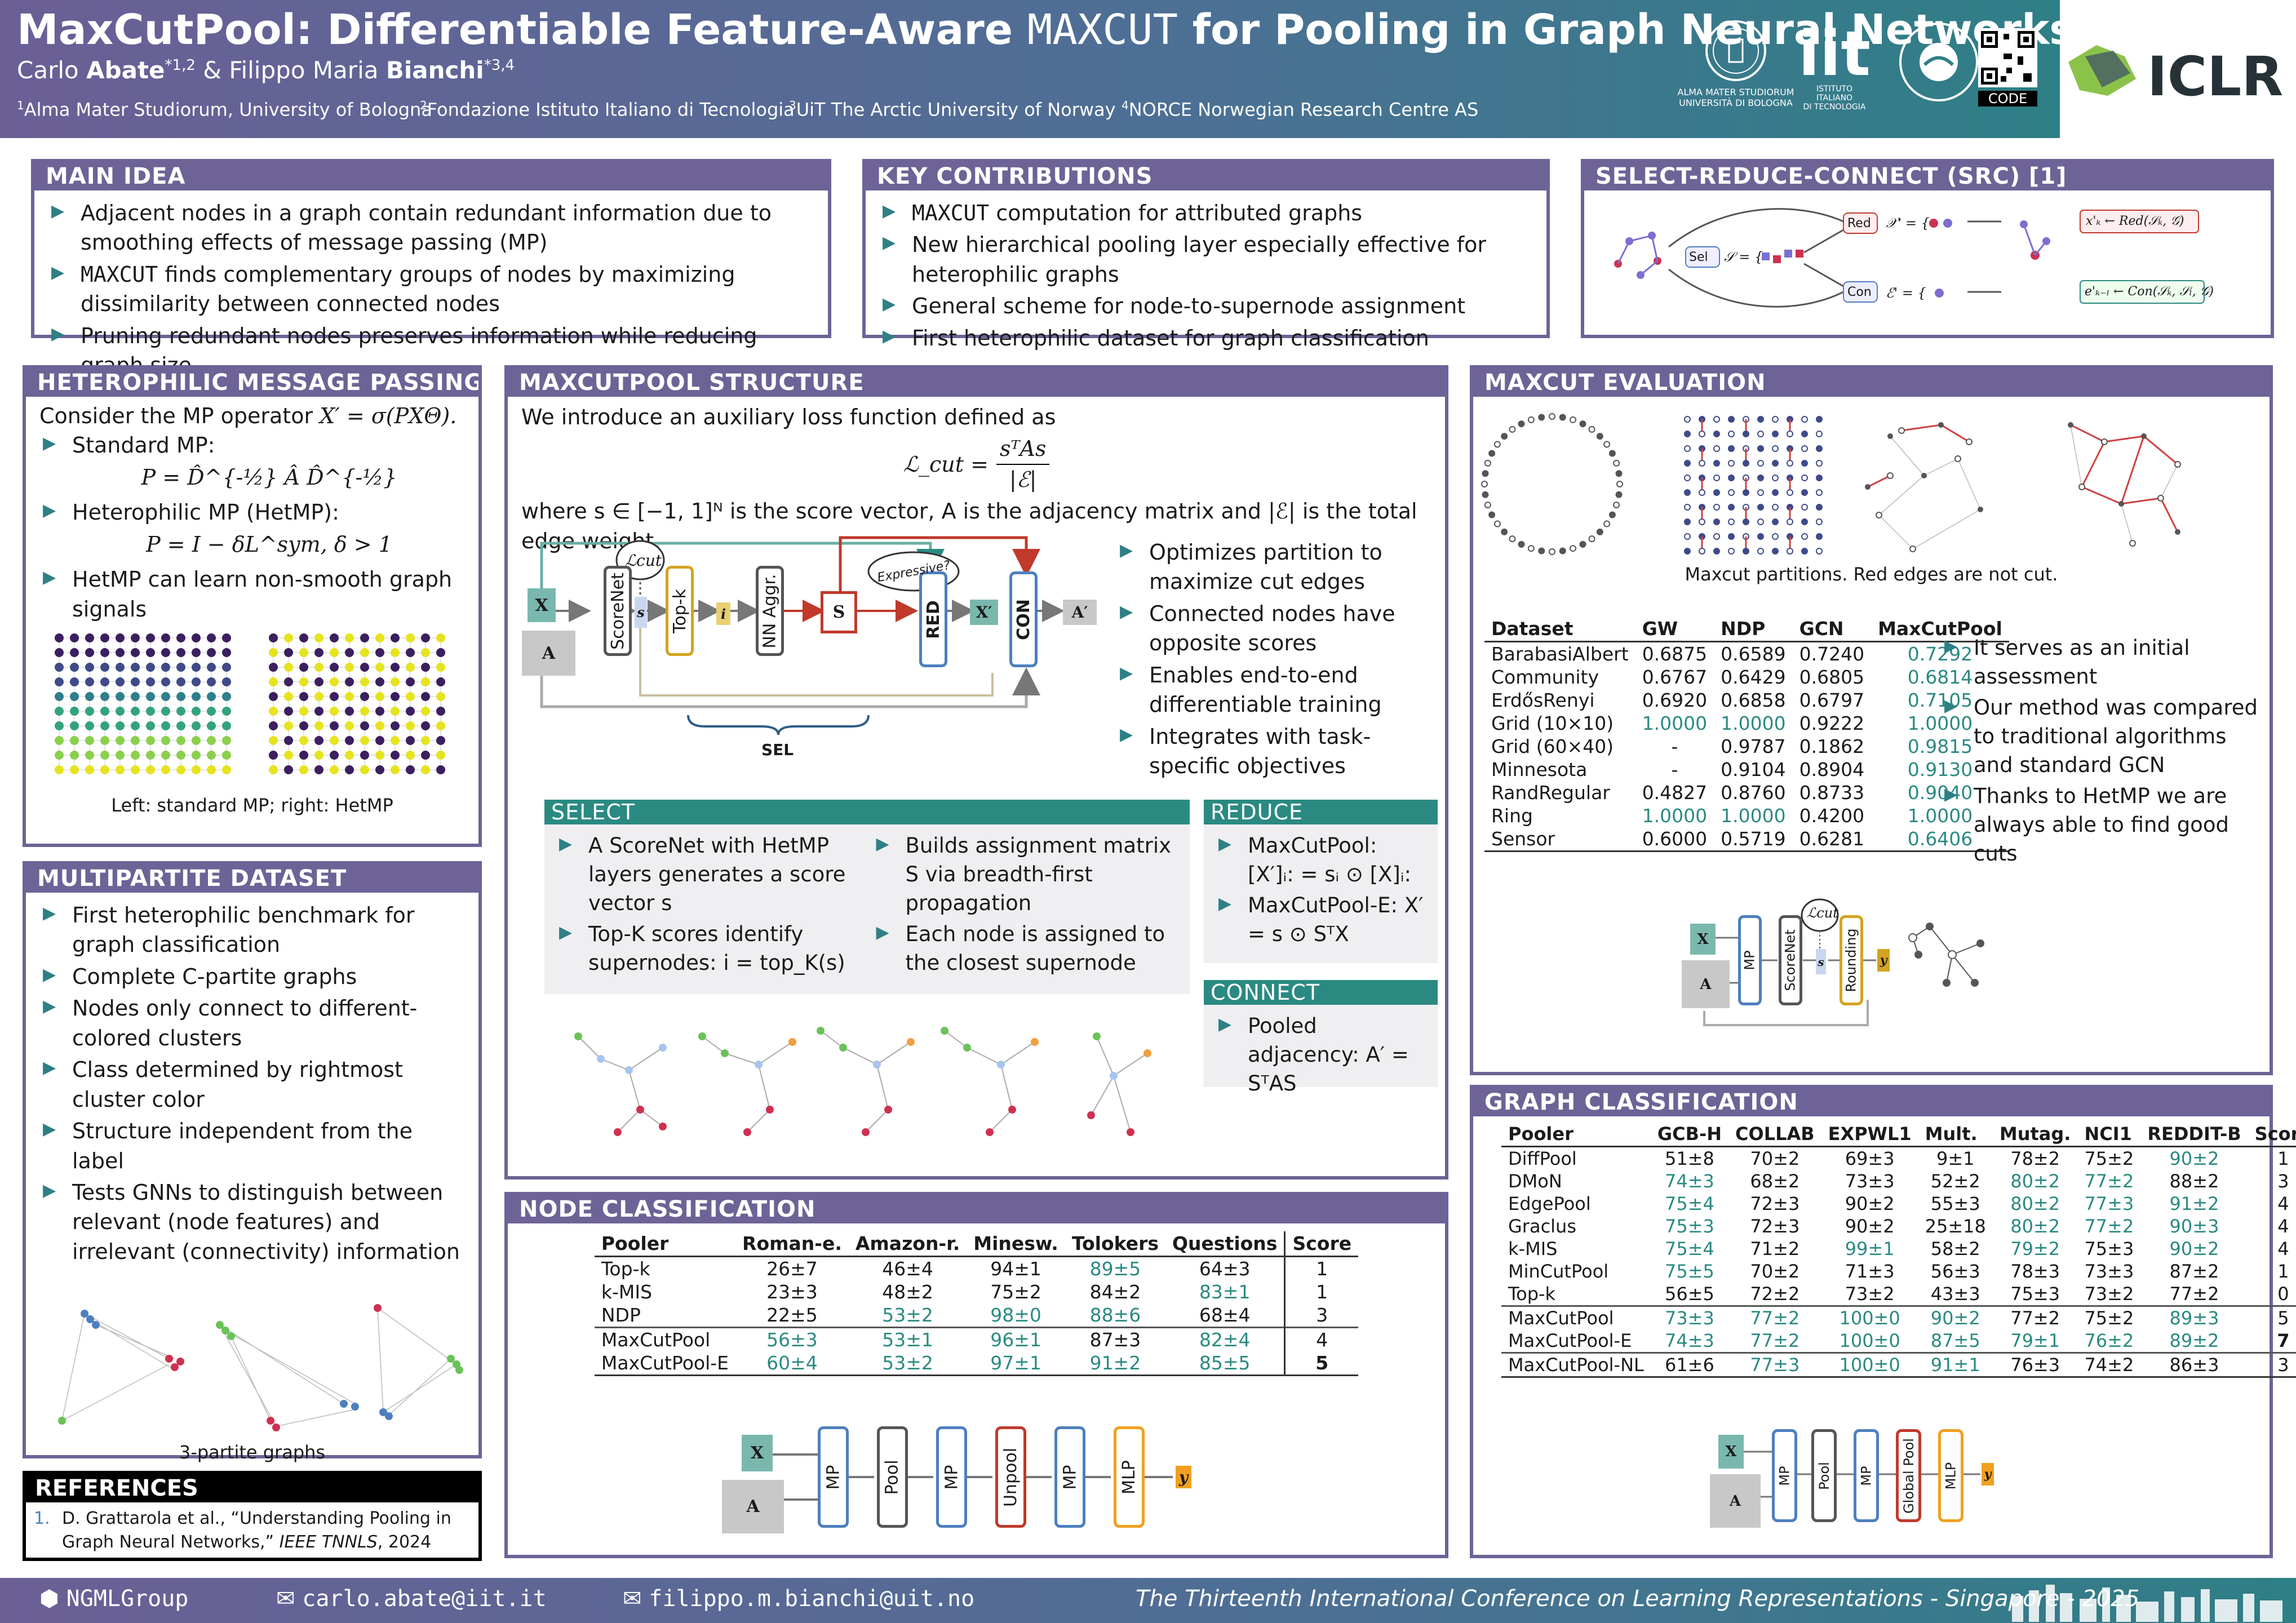  Describe the element at coordinates (976, 383) in the screenshot. I see `structure-title: MAXCUTPOOL STRUCTURE` at that location.